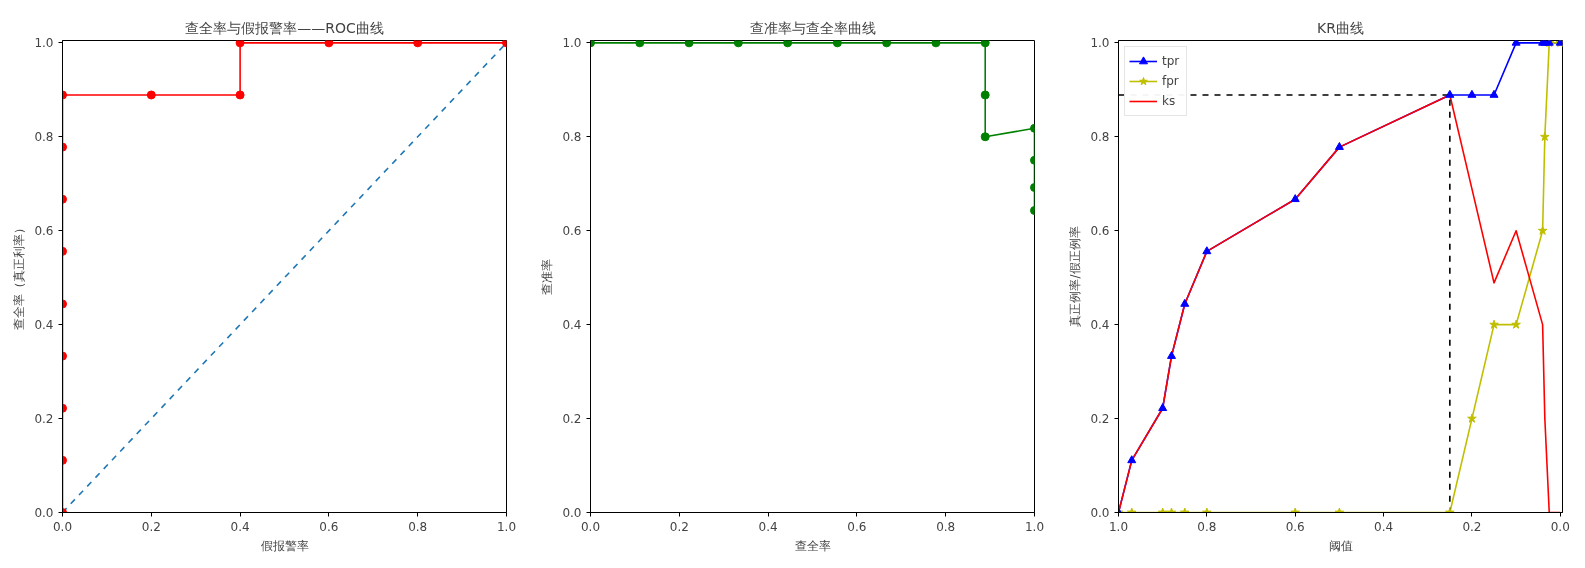 The width and height of the screenshot is (1585, 568). I want to click on chart-title: 查准率与查全率曲线, so click(812, 27).